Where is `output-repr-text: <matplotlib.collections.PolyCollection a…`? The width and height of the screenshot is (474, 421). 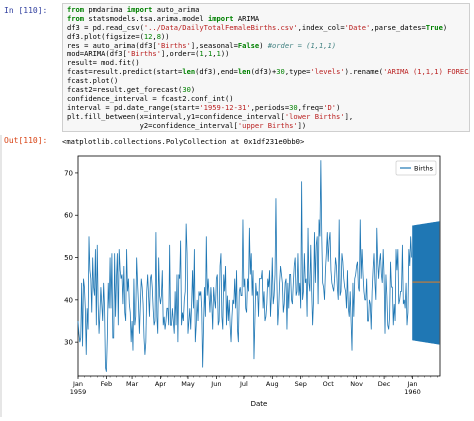 output-repr-text: <matplotlib.collections.PolyCollection a… is located at coordinates (183, 141).